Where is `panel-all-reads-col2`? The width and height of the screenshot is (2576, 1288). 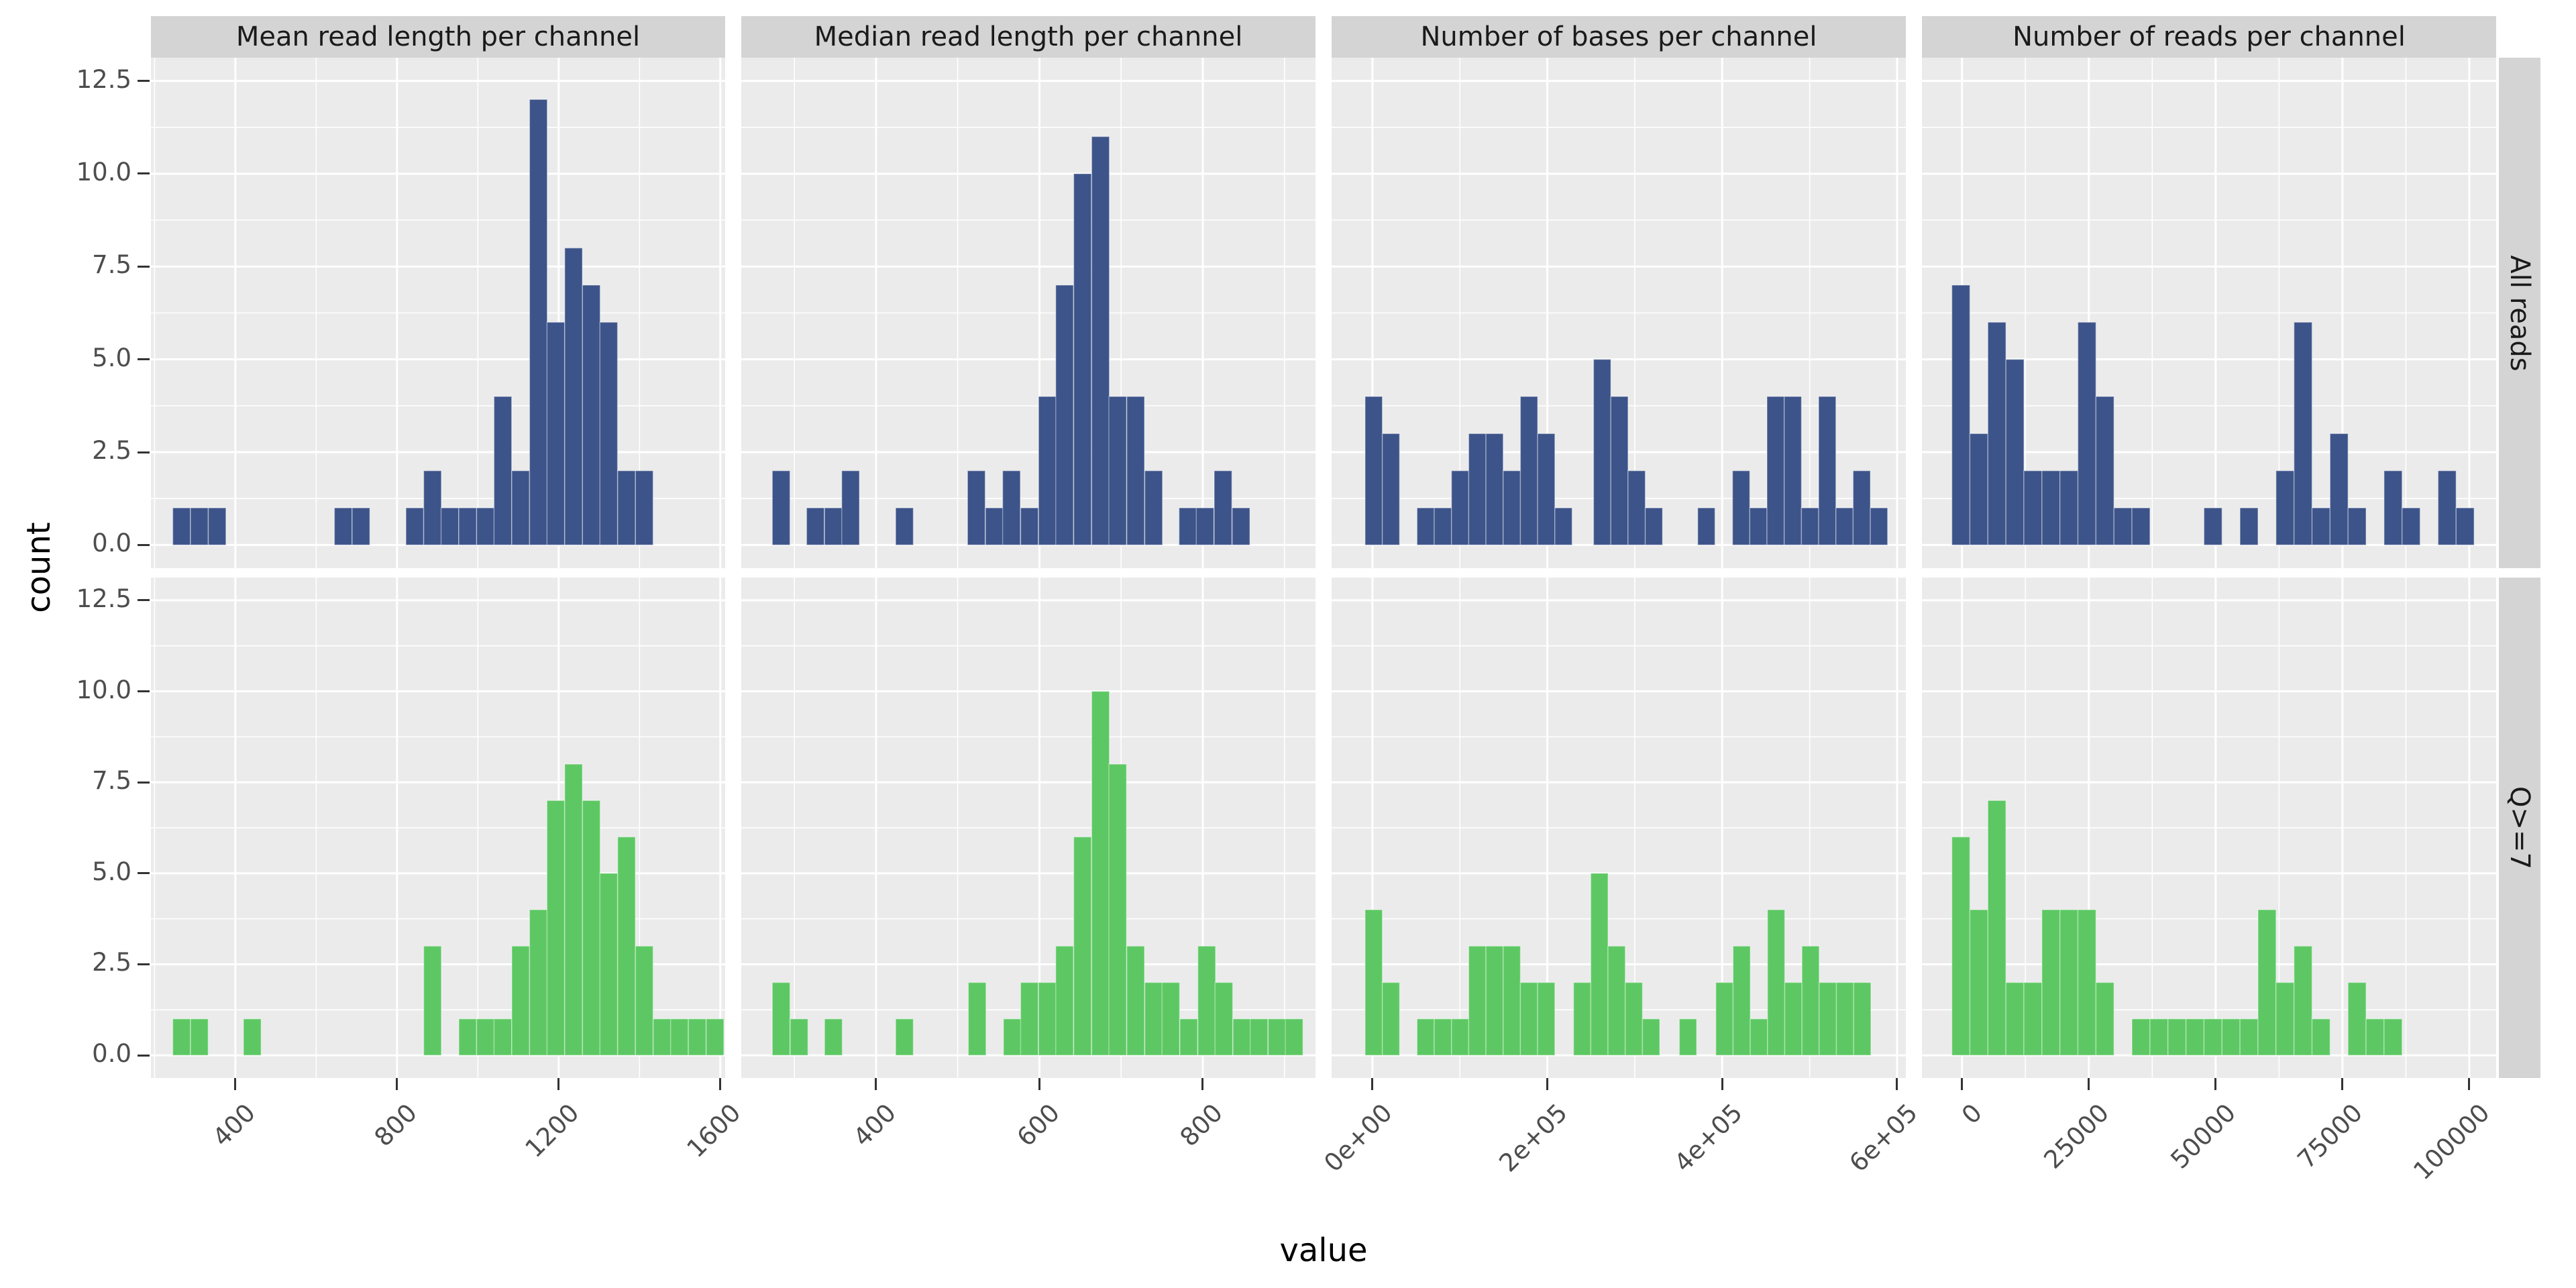
panel-all-reads-col2 is located at coordinates (1619, 313).